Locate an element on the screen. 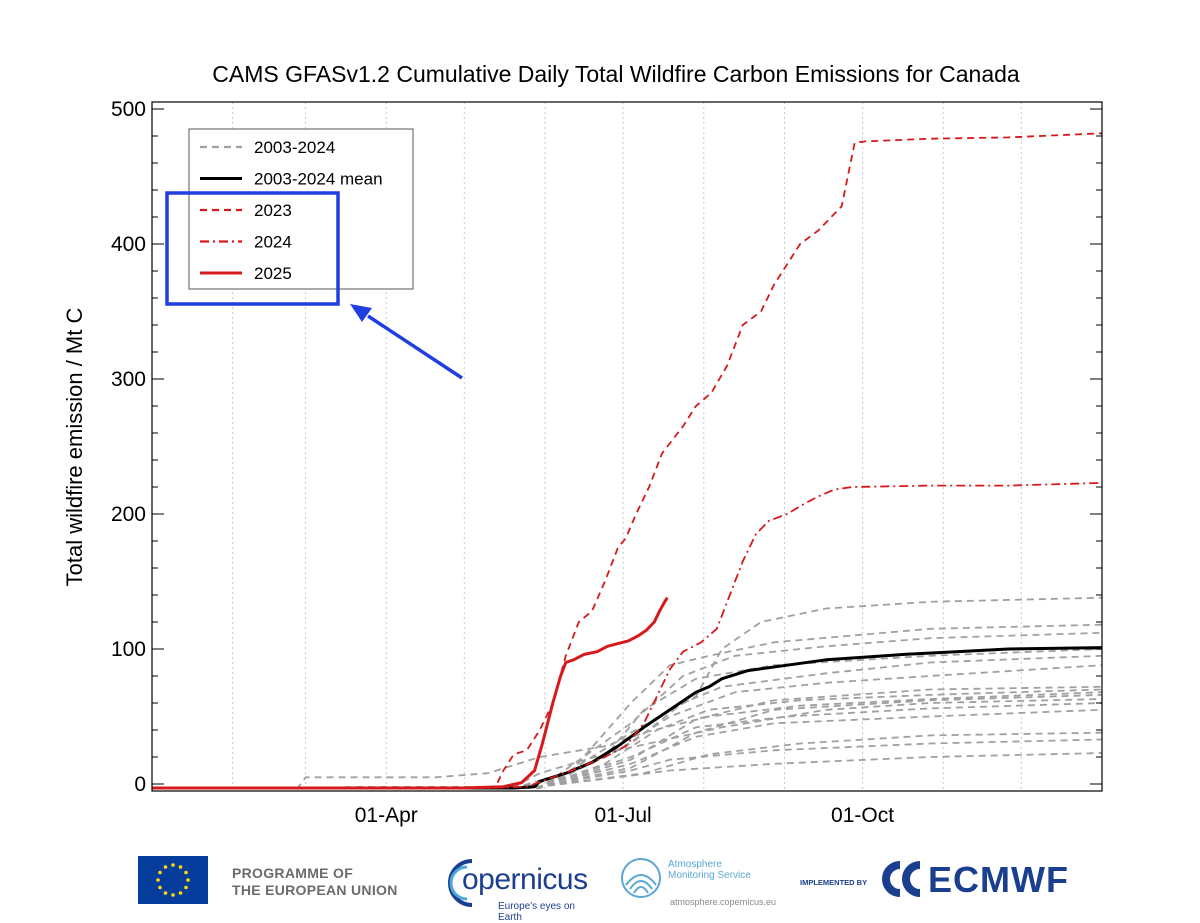 This screenshot has height=923, width=1200. y-tick-label: 300 is located at coordinates (128, 379).